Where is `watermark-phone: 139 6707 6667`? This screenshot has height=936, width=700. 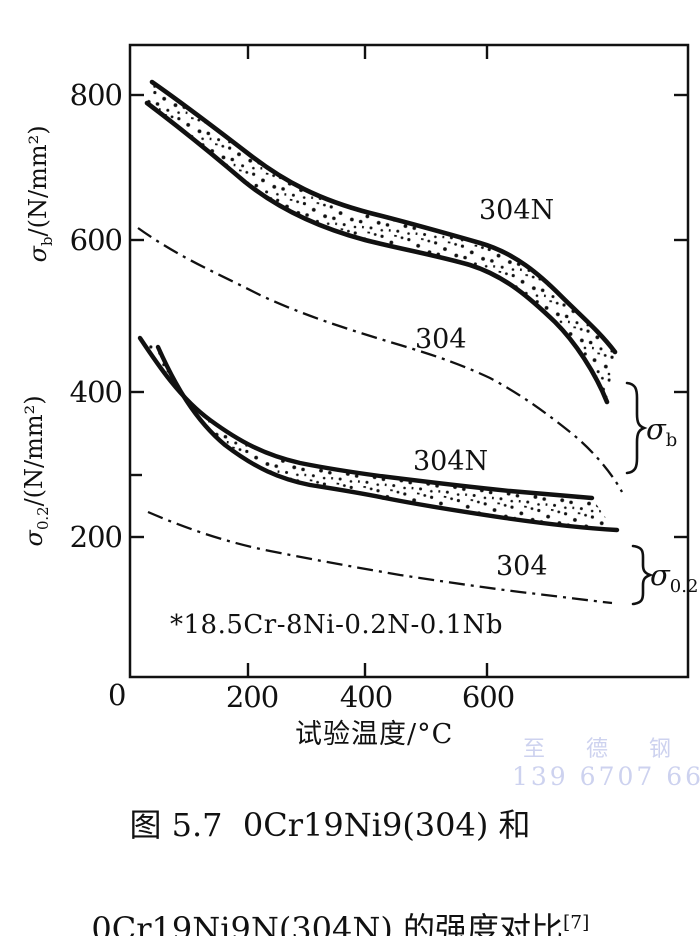
watermark-phone: 139 6707 6667 is located at coordinates (606, 776).